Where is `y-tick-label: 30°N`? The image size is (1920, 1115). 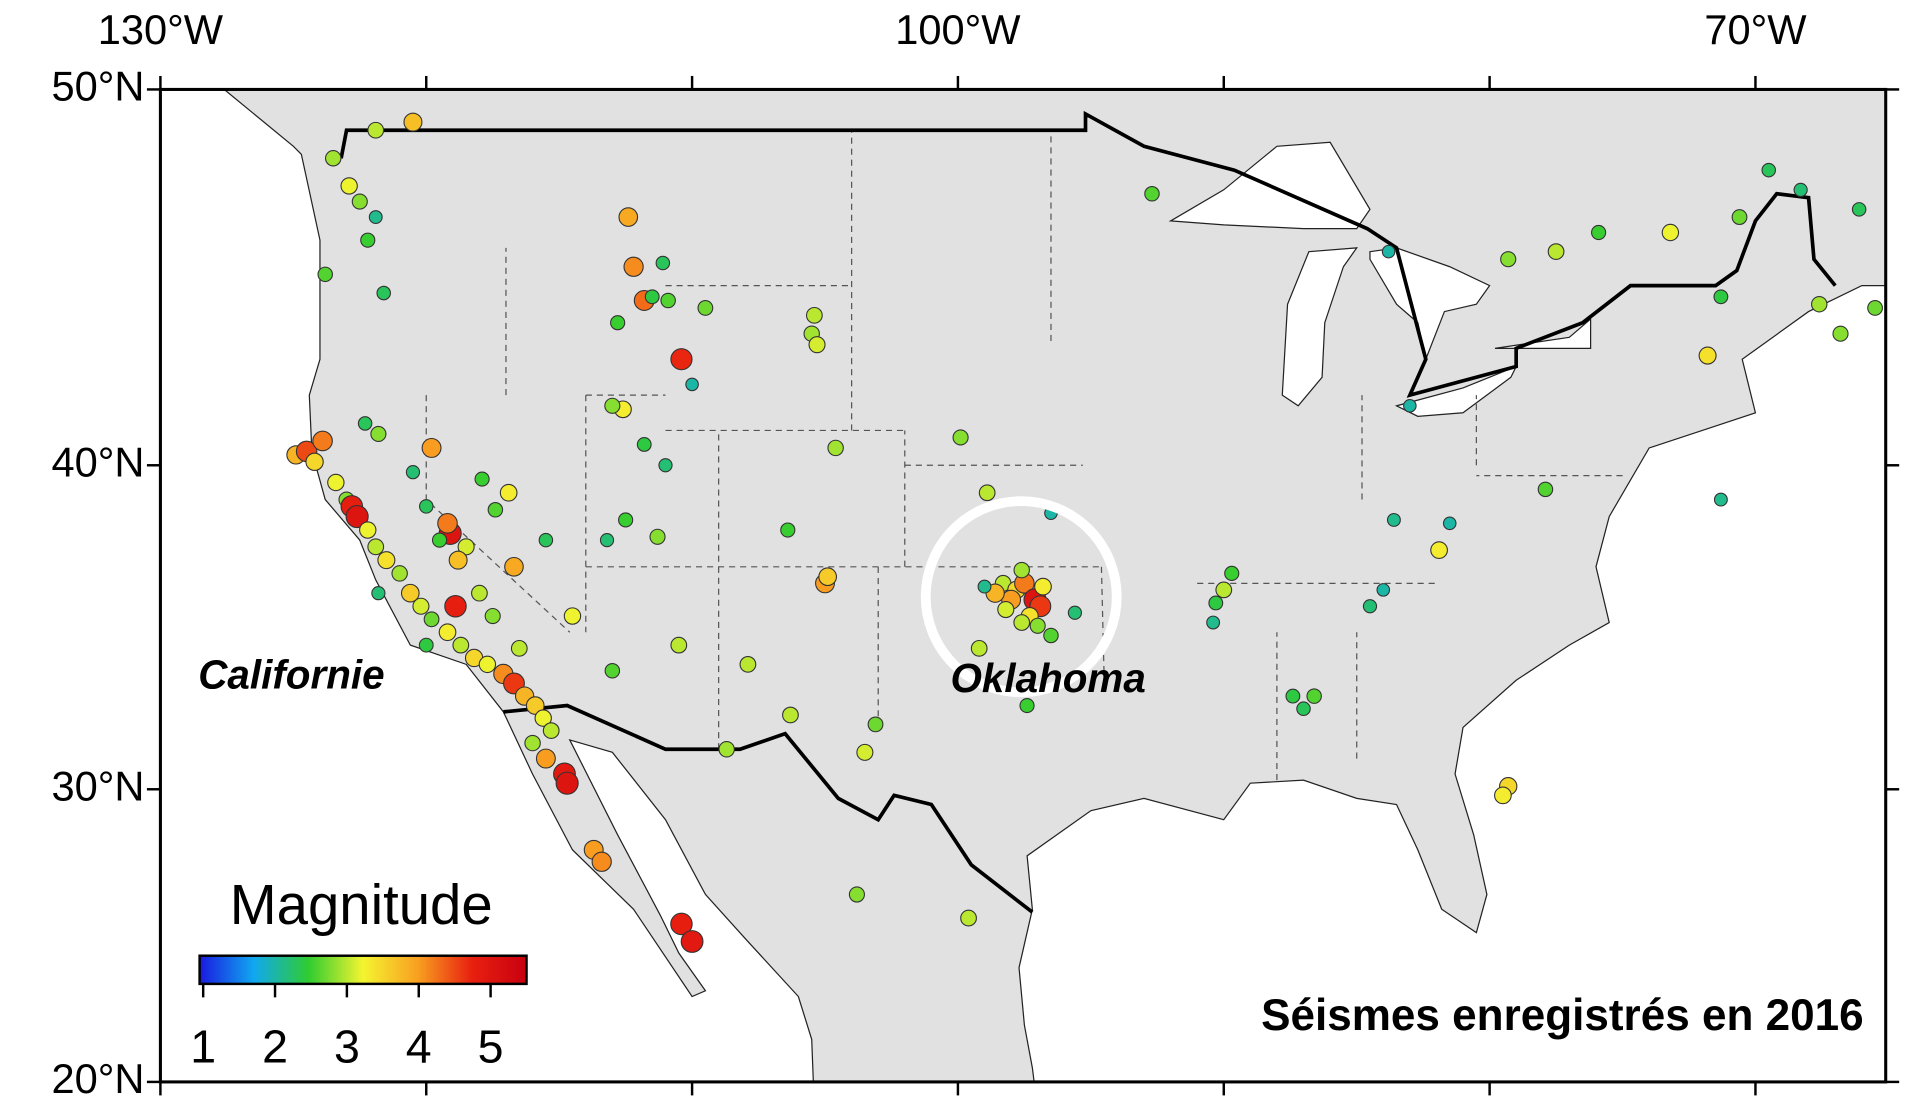 y-tick-label: 30°N is located at coordinates (98, 785).